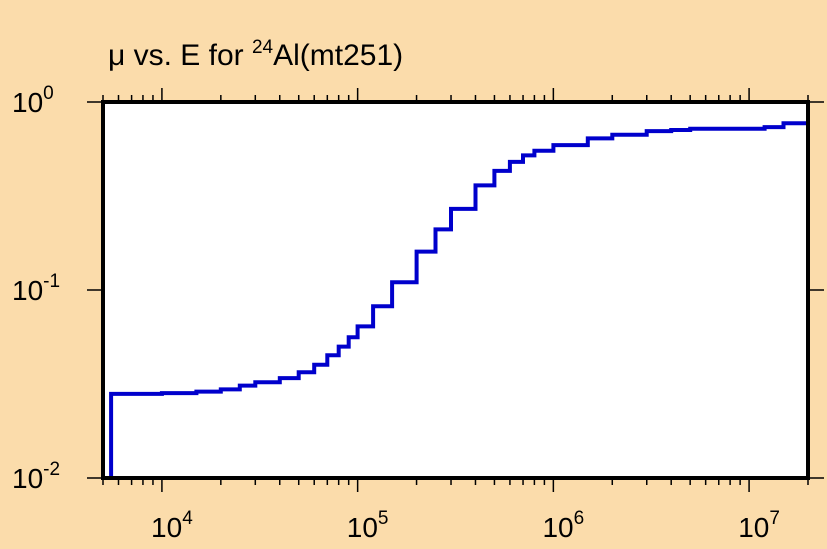 This screenshot has width=827, height=549. What do you see at coordinates (33, 100) in the screenshot?
I see `y-tick-label: 10⁰` at bounding box center [33, 100].